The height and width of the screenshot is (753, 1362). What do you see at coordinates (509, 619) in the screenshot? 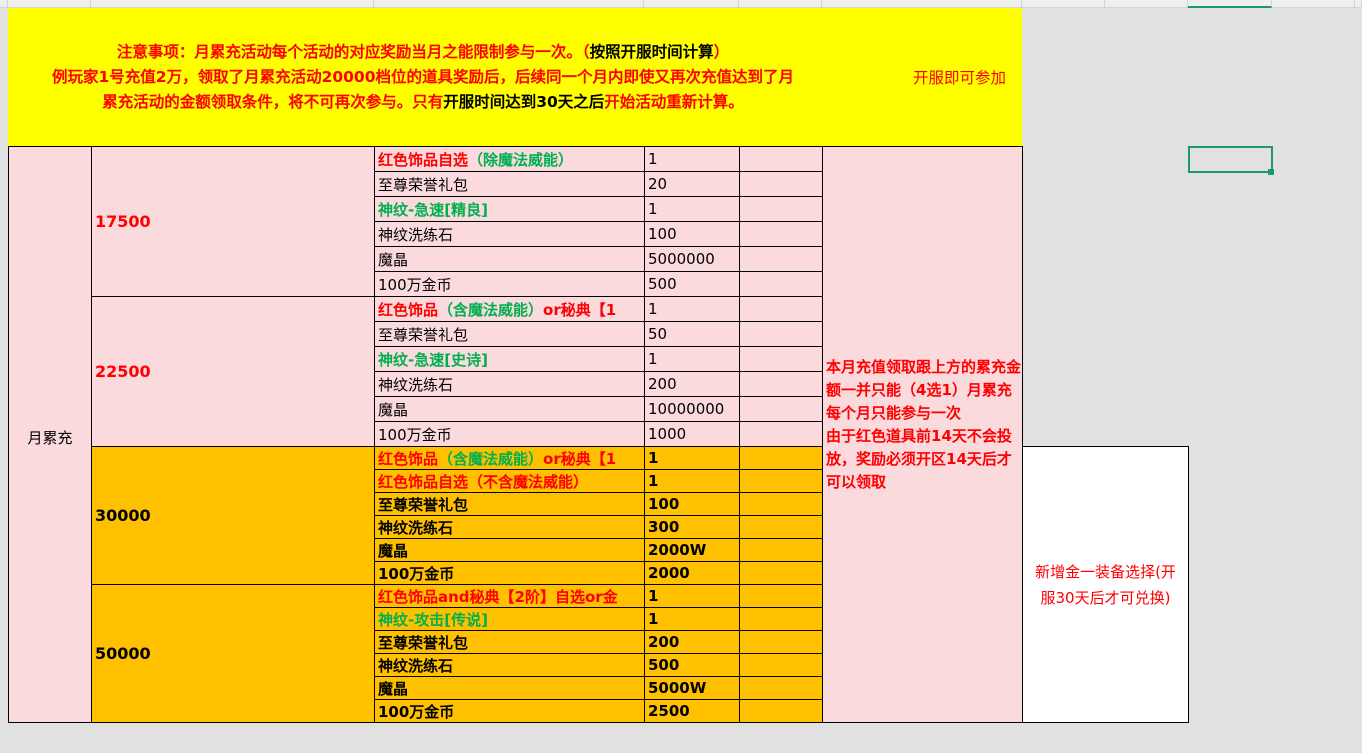
I see `reward-item-cell: 神纹-攻击[传说]` at bounding box center [509, 619].